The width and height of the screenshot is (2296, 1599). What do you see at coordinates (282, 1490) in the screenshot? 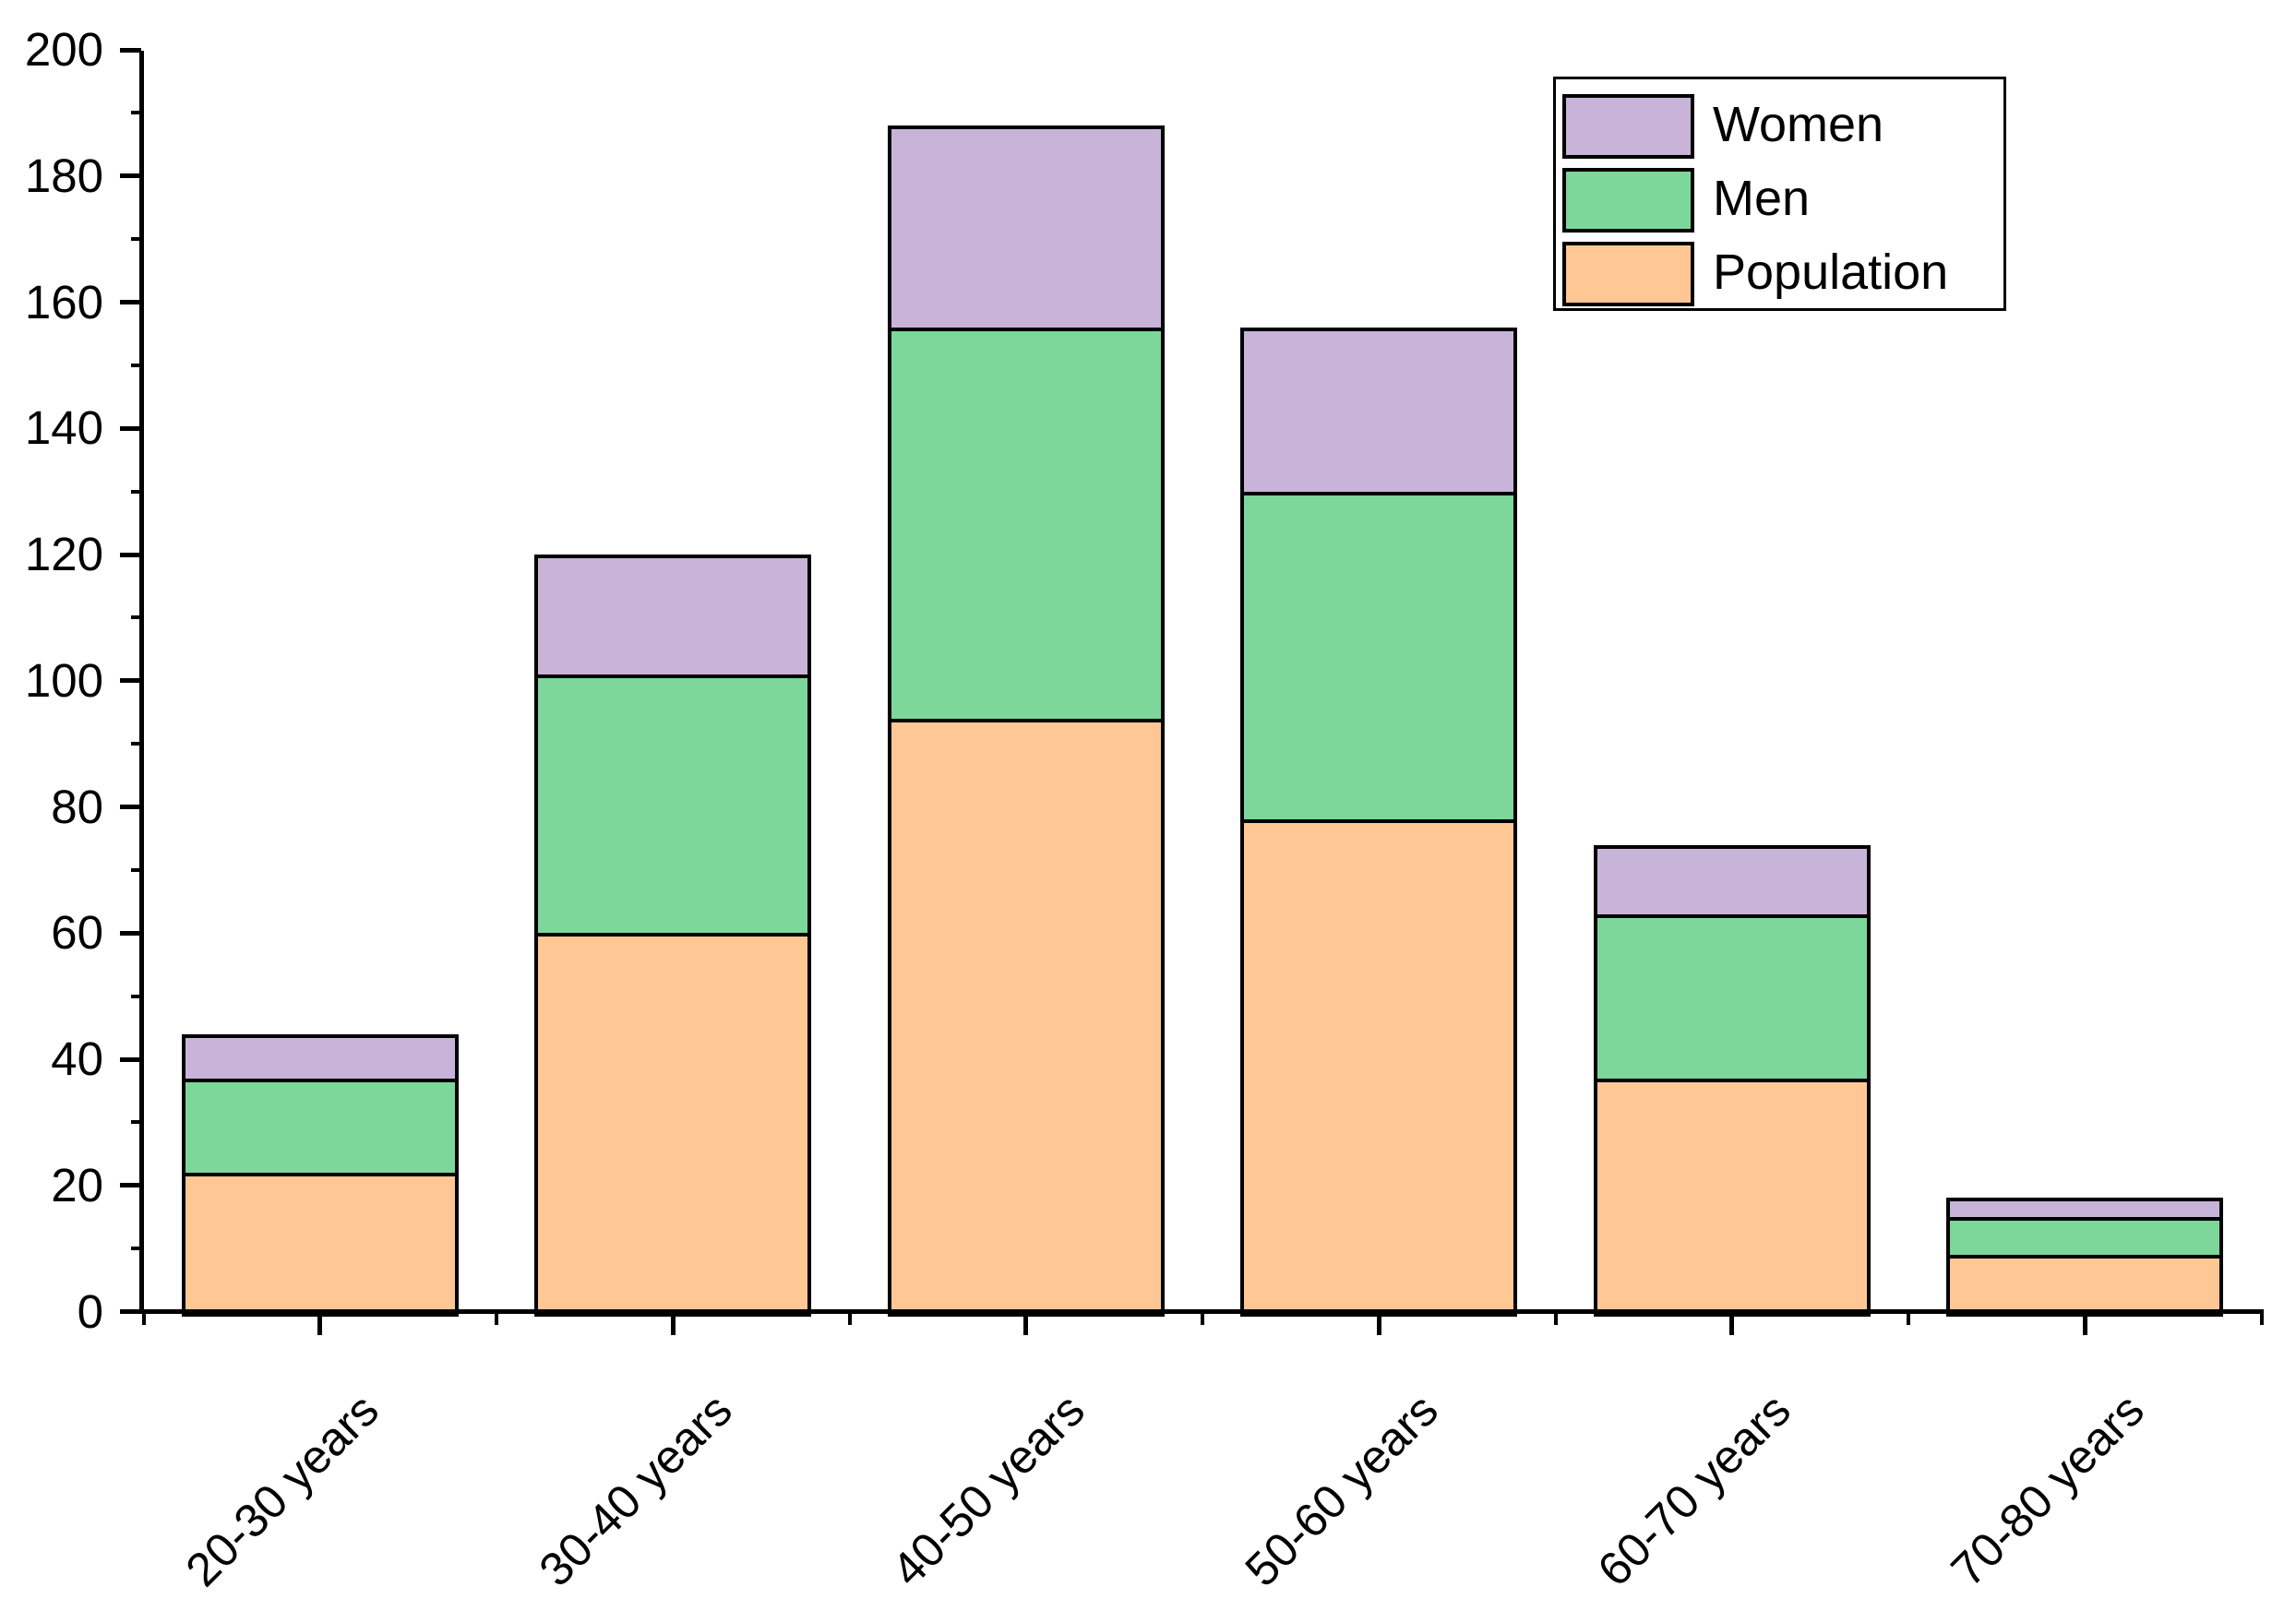
I see `x-category-label: 20-30 years` at bounding box center [282, 1490].